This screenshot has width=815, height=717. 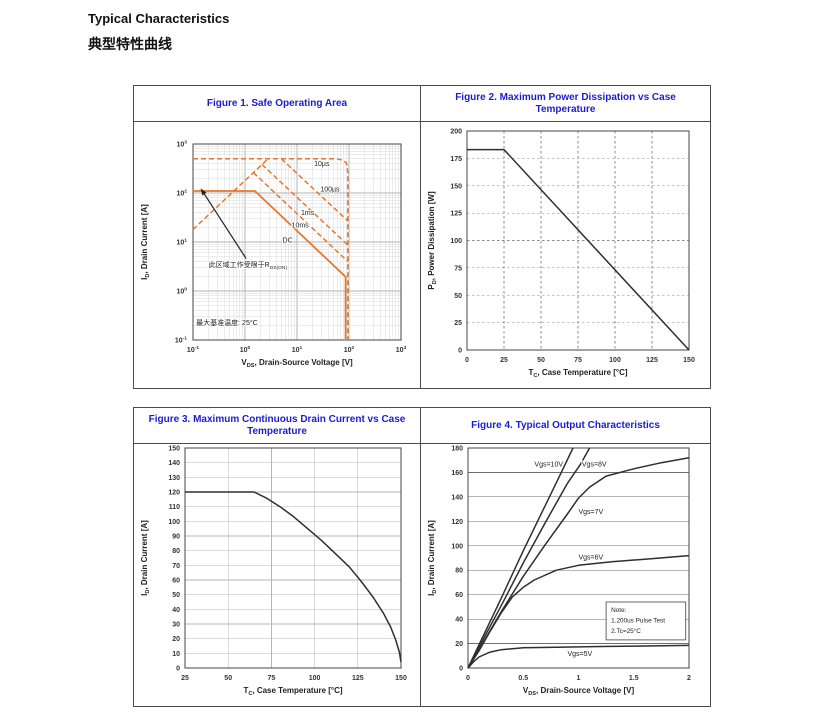 I want to click on svg-text: 30, so click(x=176, y=625).